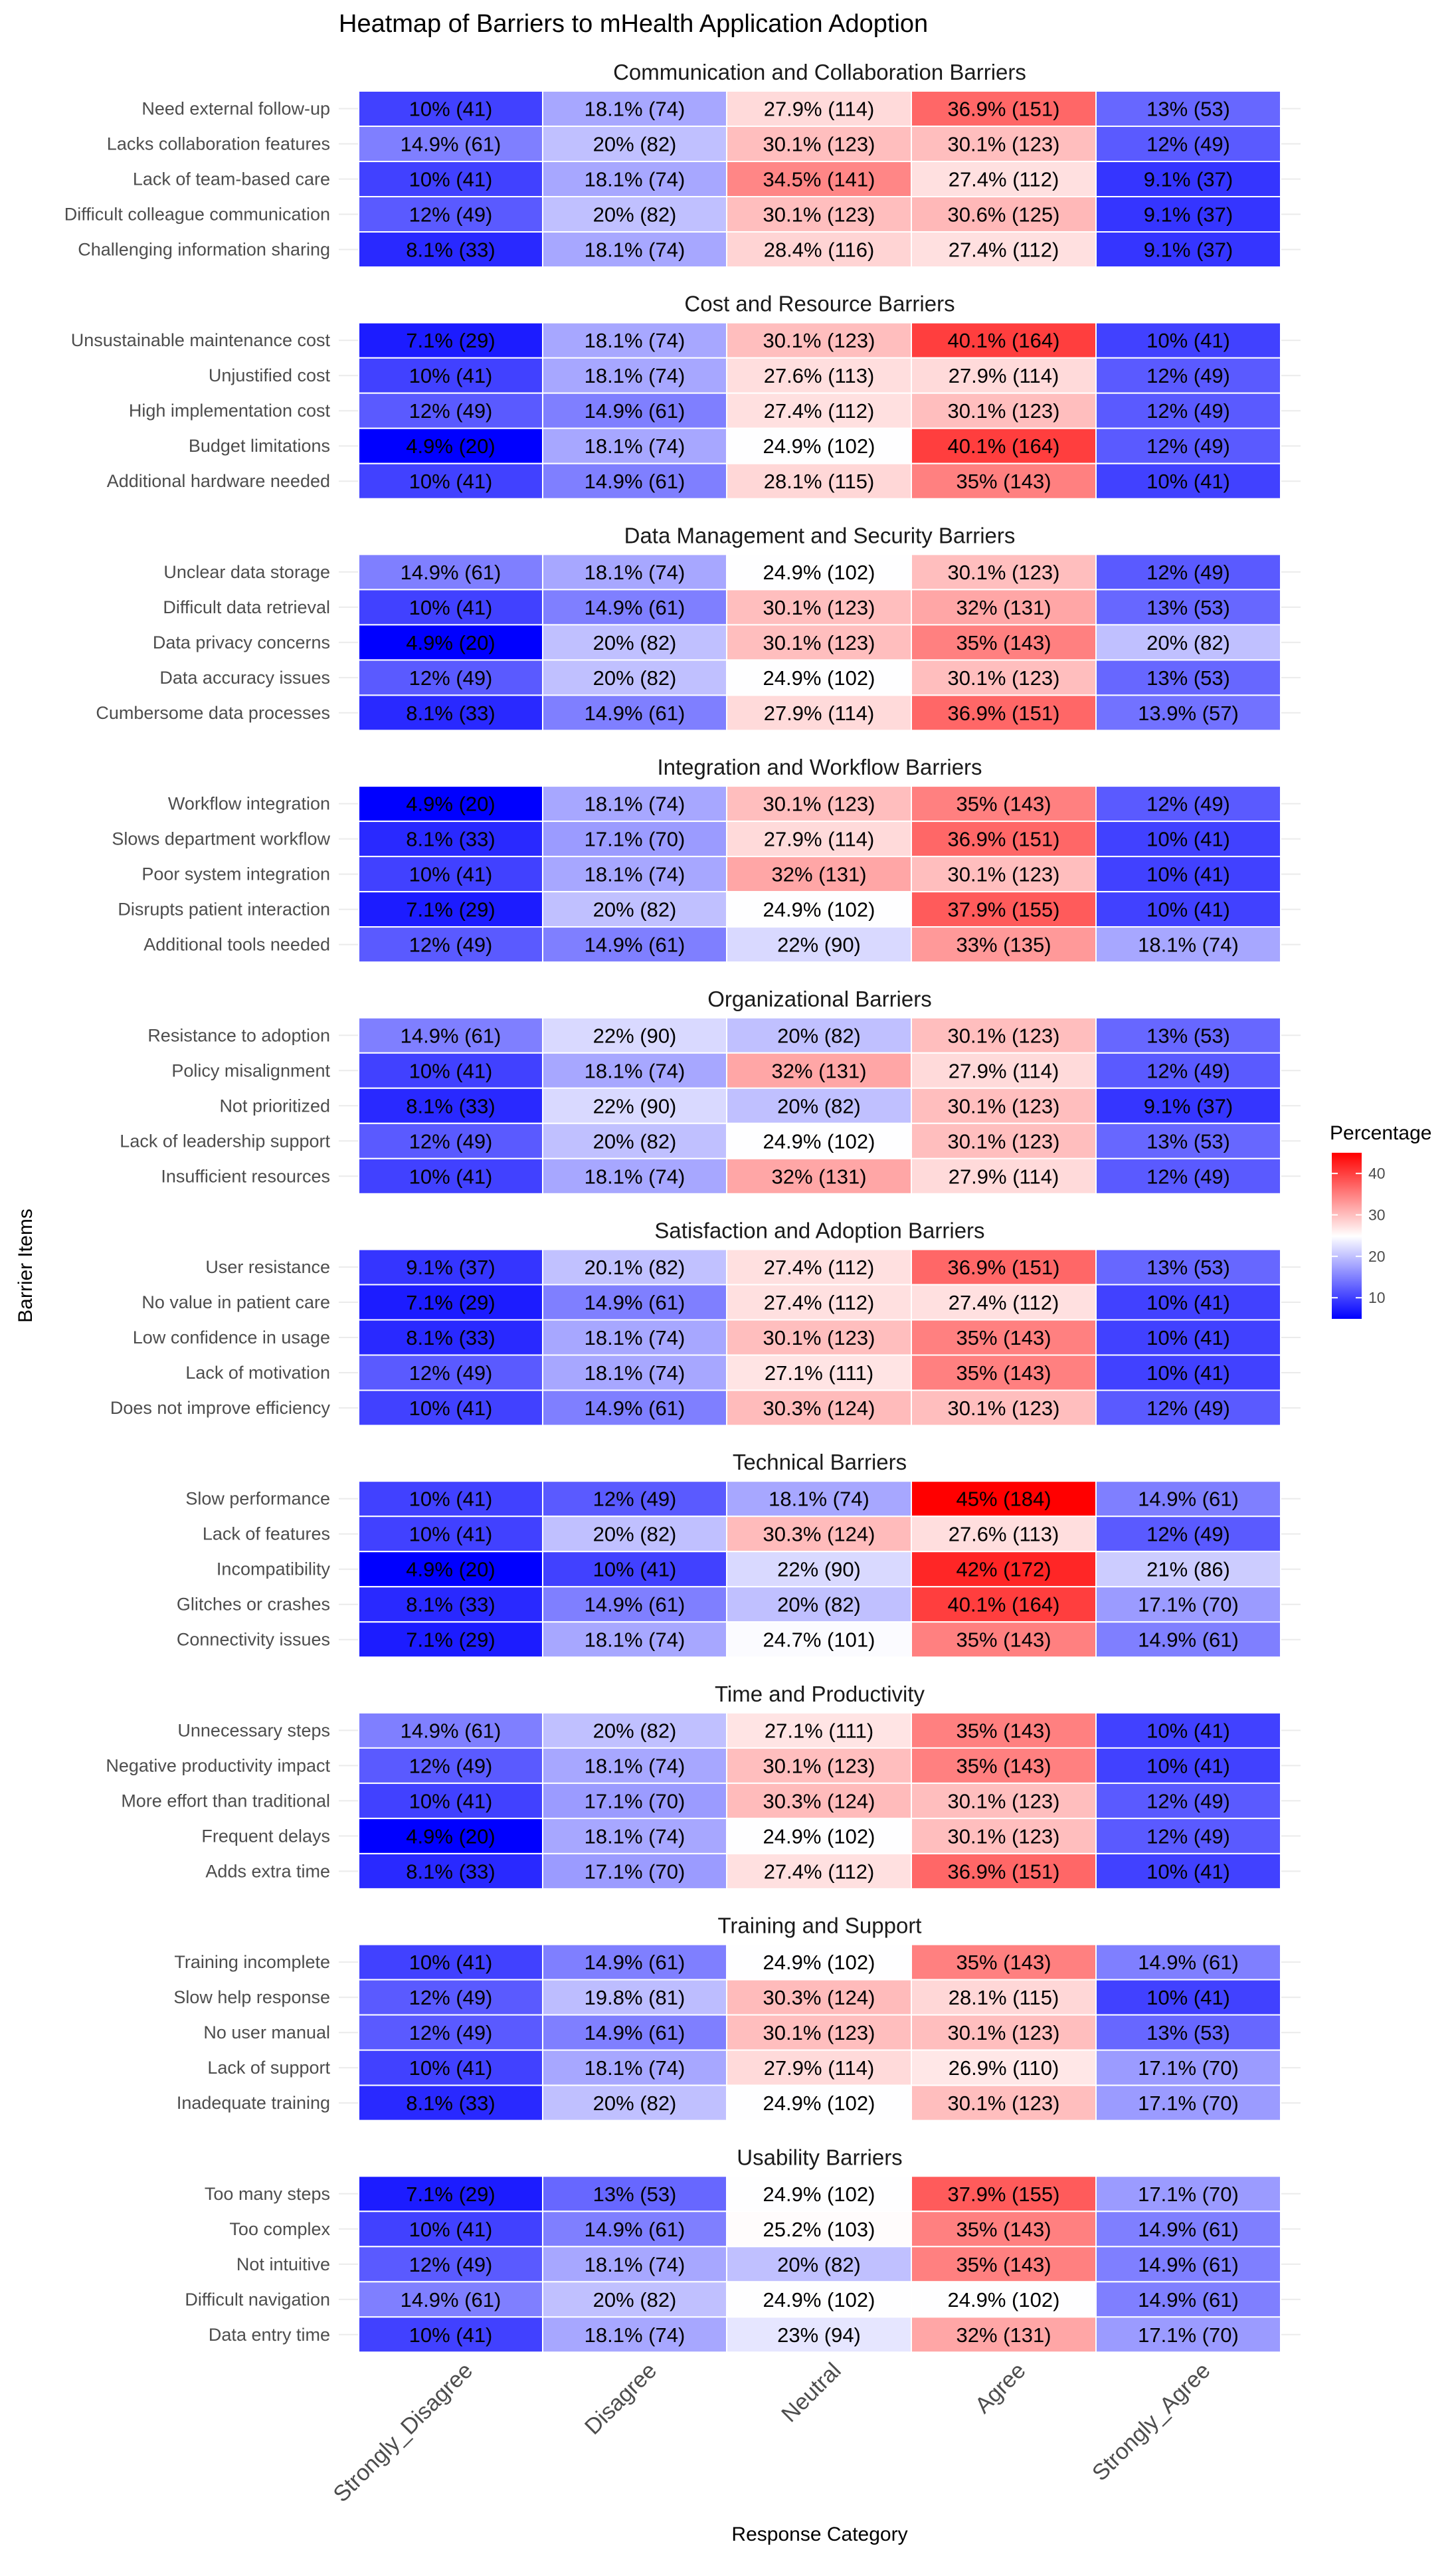  Describe the element at coordinates (1377, 1256) in the screenshot. I see `legend-tick-label: 20` at that location.